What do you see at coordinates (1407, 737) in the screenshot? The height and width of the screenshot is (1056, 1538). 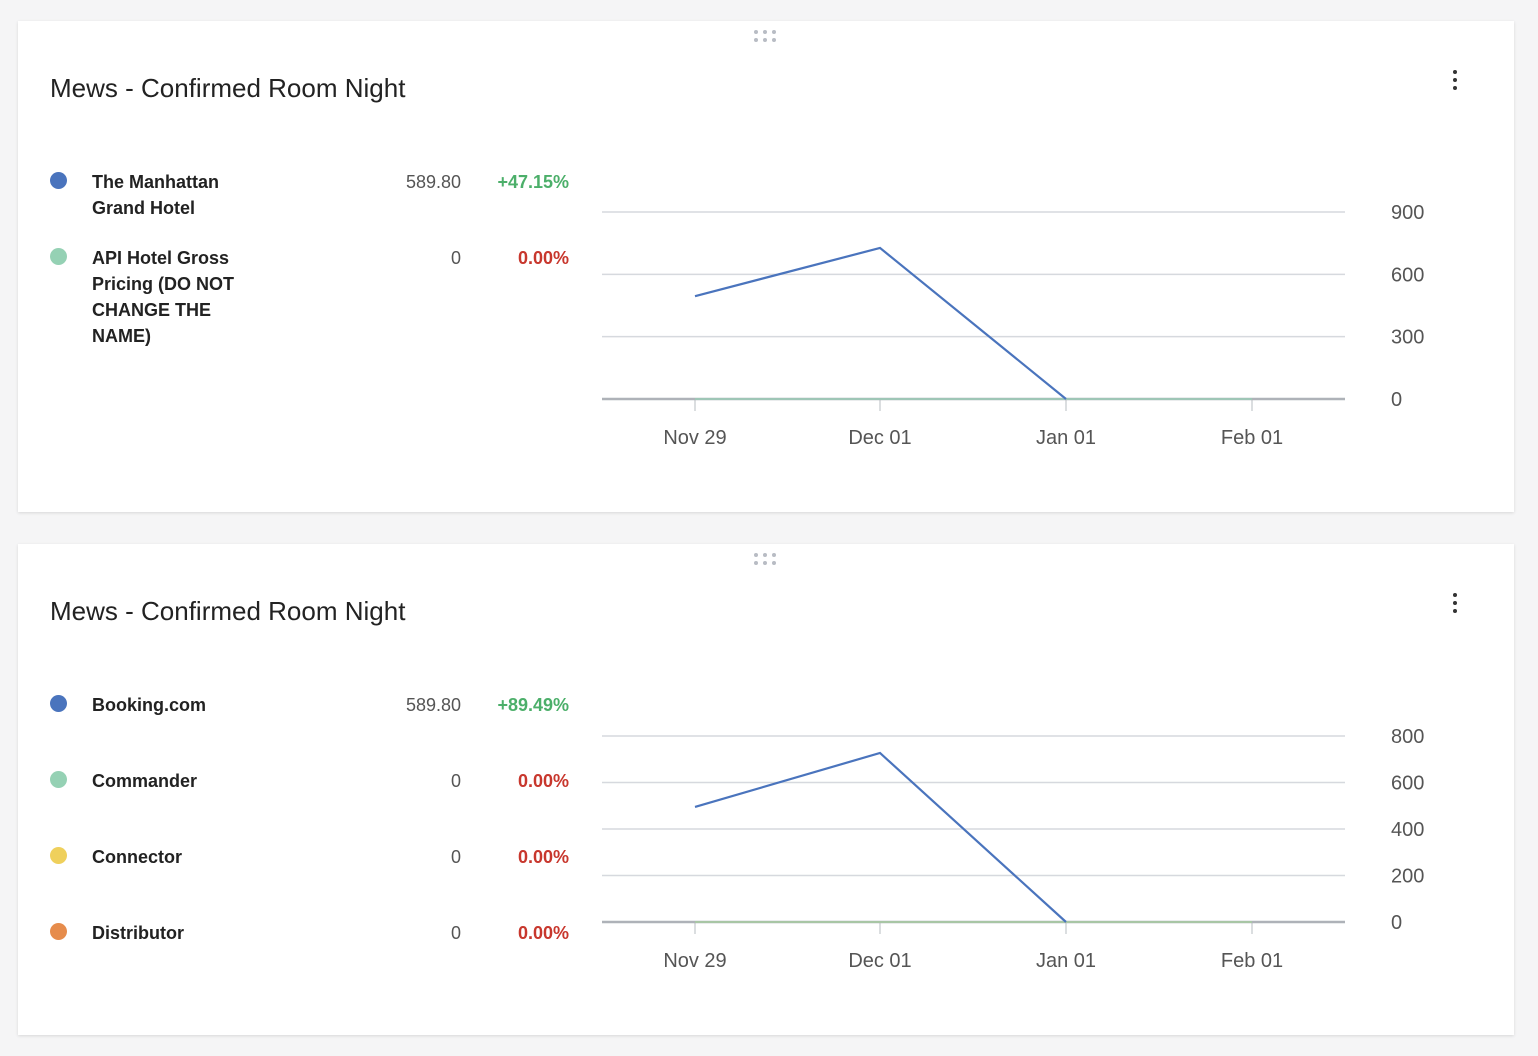 I see `y-tick-label: 800` at bounding box center [1407, 737].